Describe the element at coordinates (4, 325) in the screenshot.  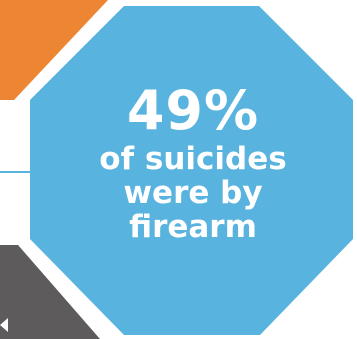
I see `gray-shape-notch` at that location.